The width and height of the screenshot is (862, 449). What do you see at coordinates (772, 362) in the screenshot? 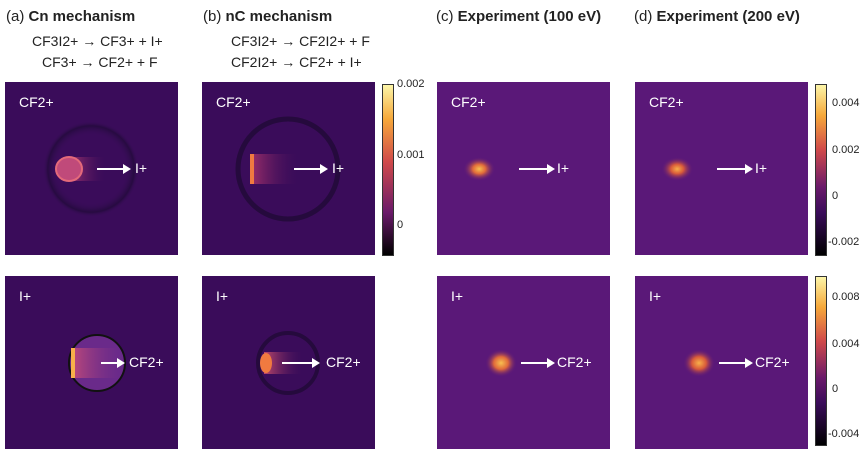
I see `panel-d-i-arrow-label: CF2+` at bounding box center [772, 362].